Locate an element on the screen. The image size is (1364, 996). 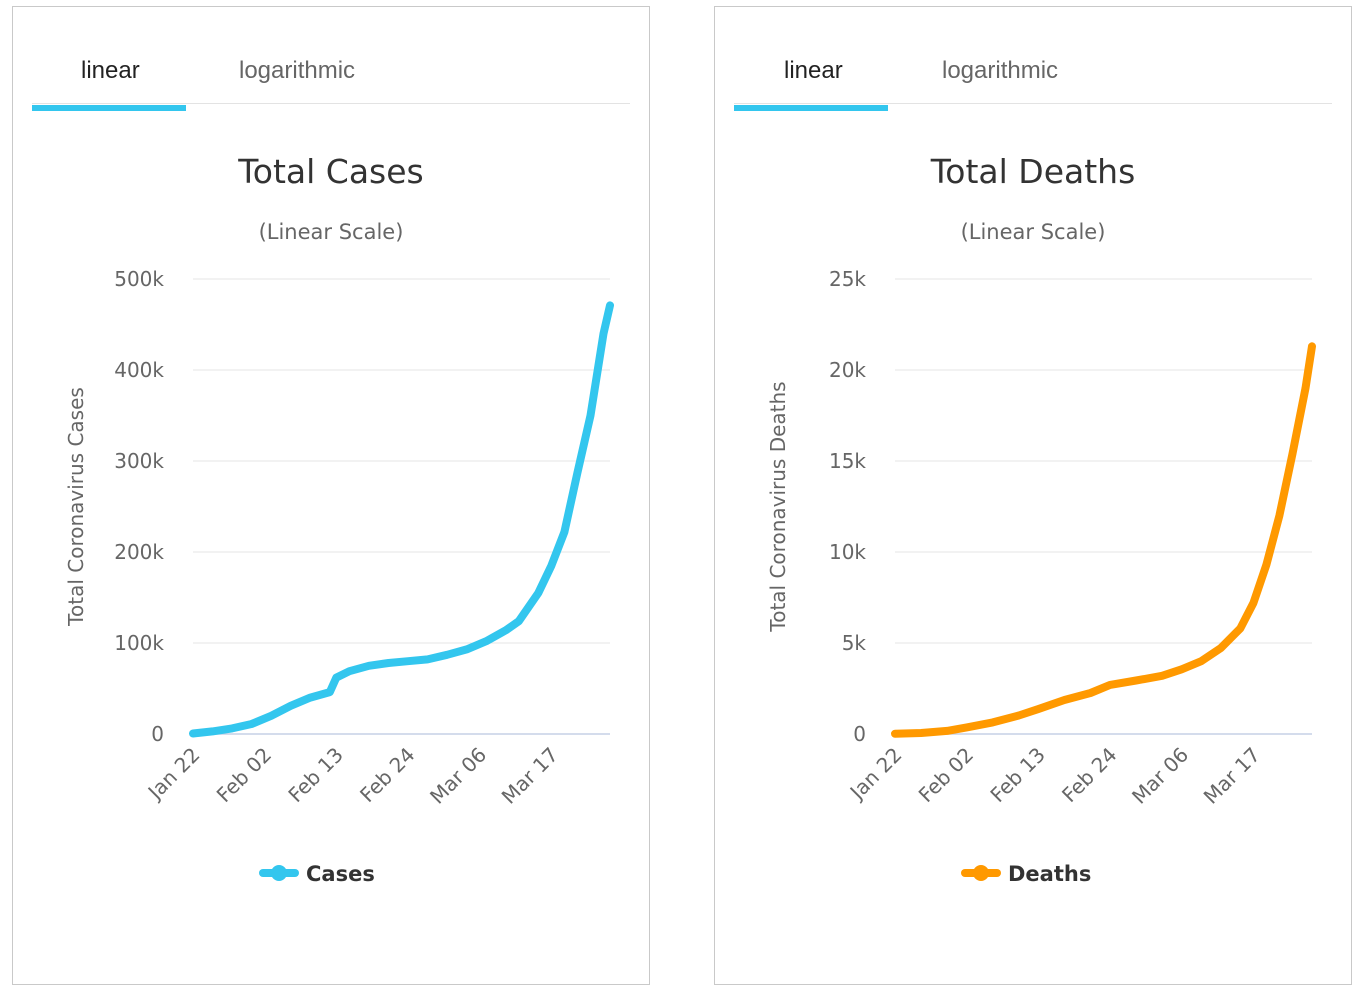
legend-label: Deaths is located at coordinates (1049, 874).